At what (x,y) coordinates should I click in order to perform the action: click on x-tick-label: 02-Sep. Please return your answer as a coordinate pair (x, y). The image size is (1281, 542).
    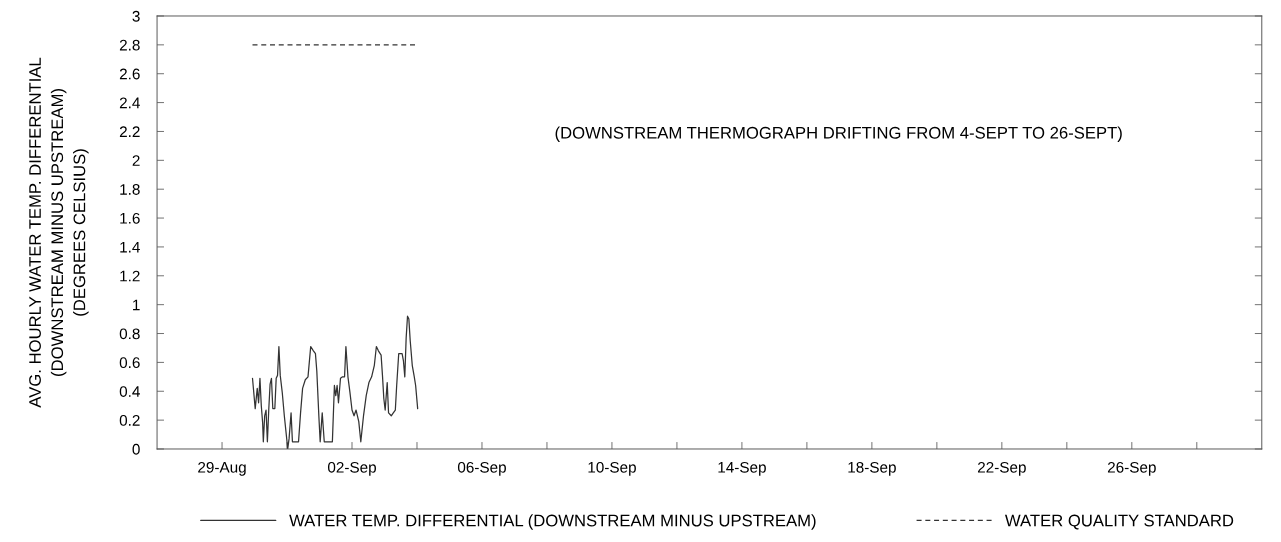
    Looking at the image, I should click on (351, 468).